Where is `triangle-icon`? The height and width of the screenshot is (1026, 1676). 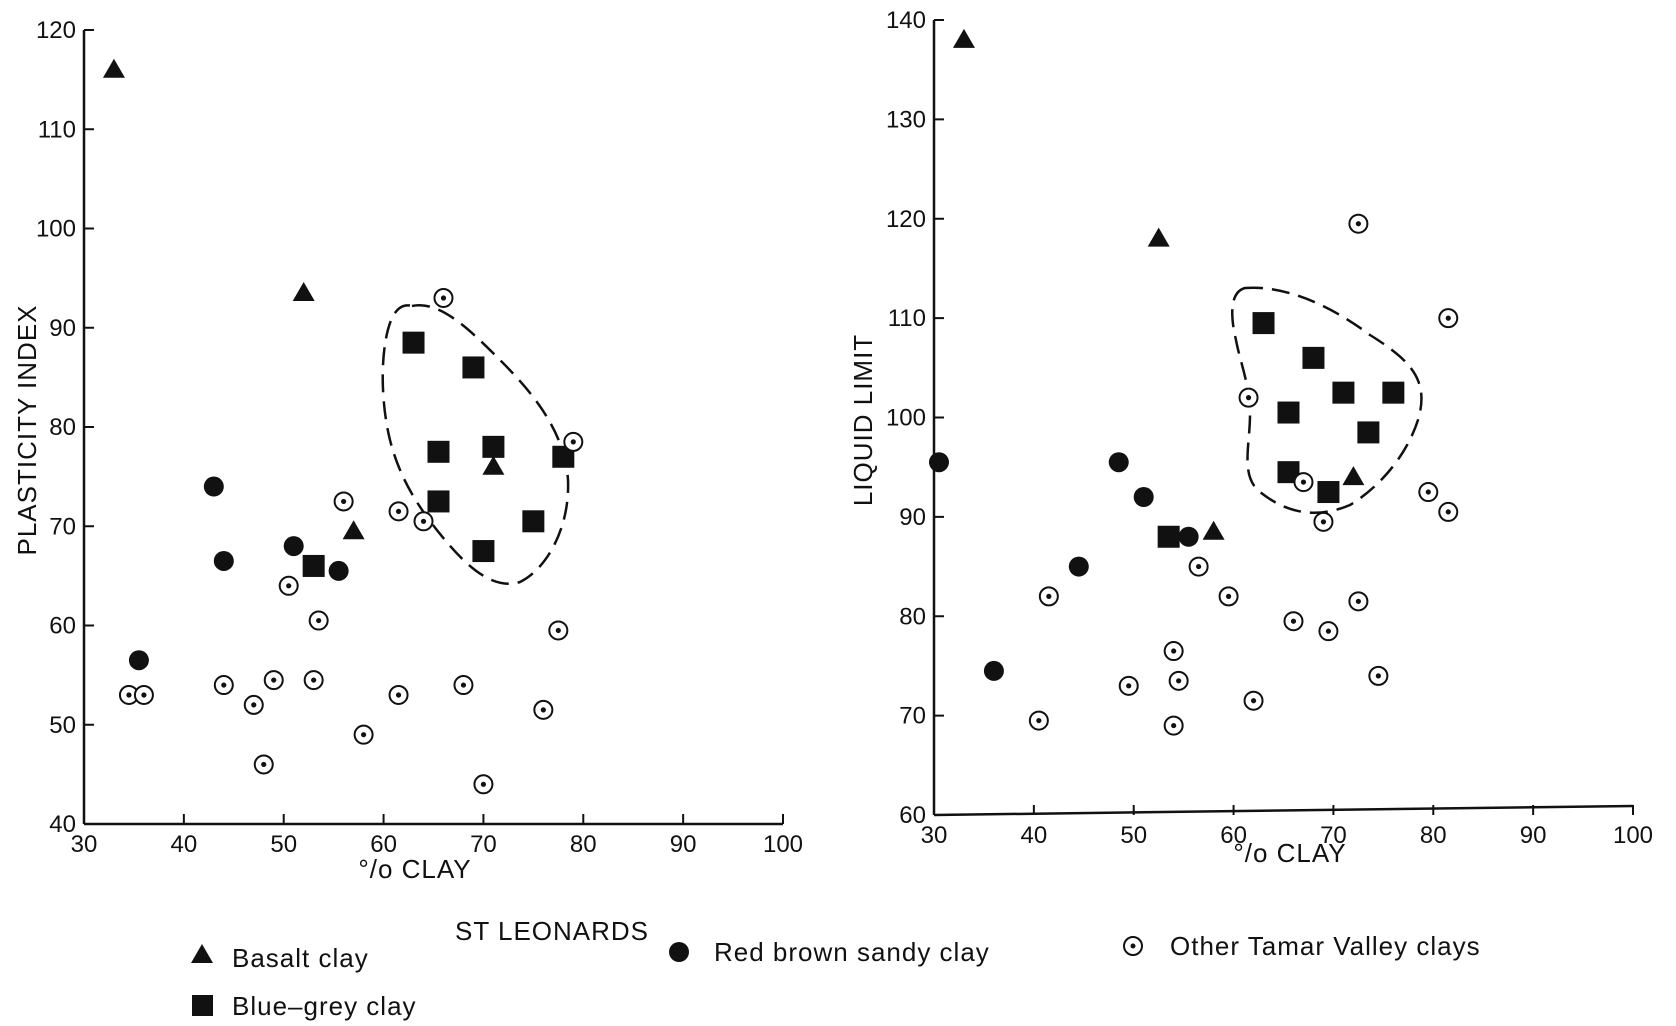
triangle-icon is located at coordinates (202, 953).